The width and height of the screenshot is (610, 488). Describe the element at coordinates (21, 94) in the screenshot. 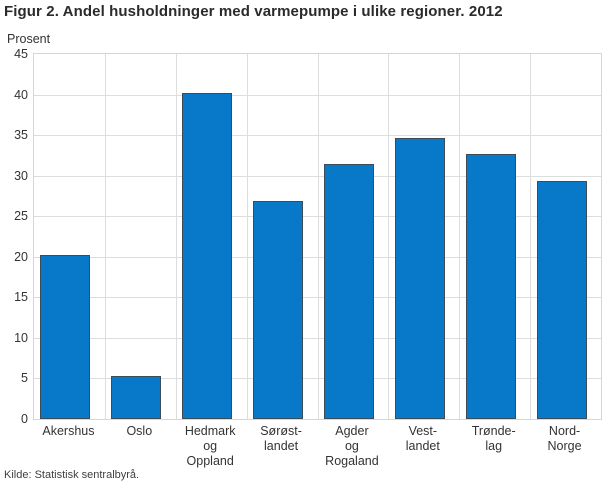

I see `y-tick-label-40: 40` at that location.